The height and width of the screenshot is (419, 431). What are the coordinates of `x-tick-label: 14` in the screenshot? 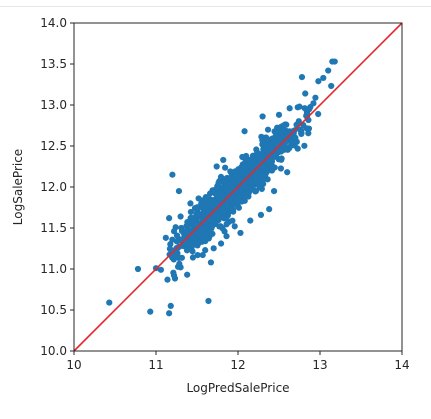 It's located at (401, 365).